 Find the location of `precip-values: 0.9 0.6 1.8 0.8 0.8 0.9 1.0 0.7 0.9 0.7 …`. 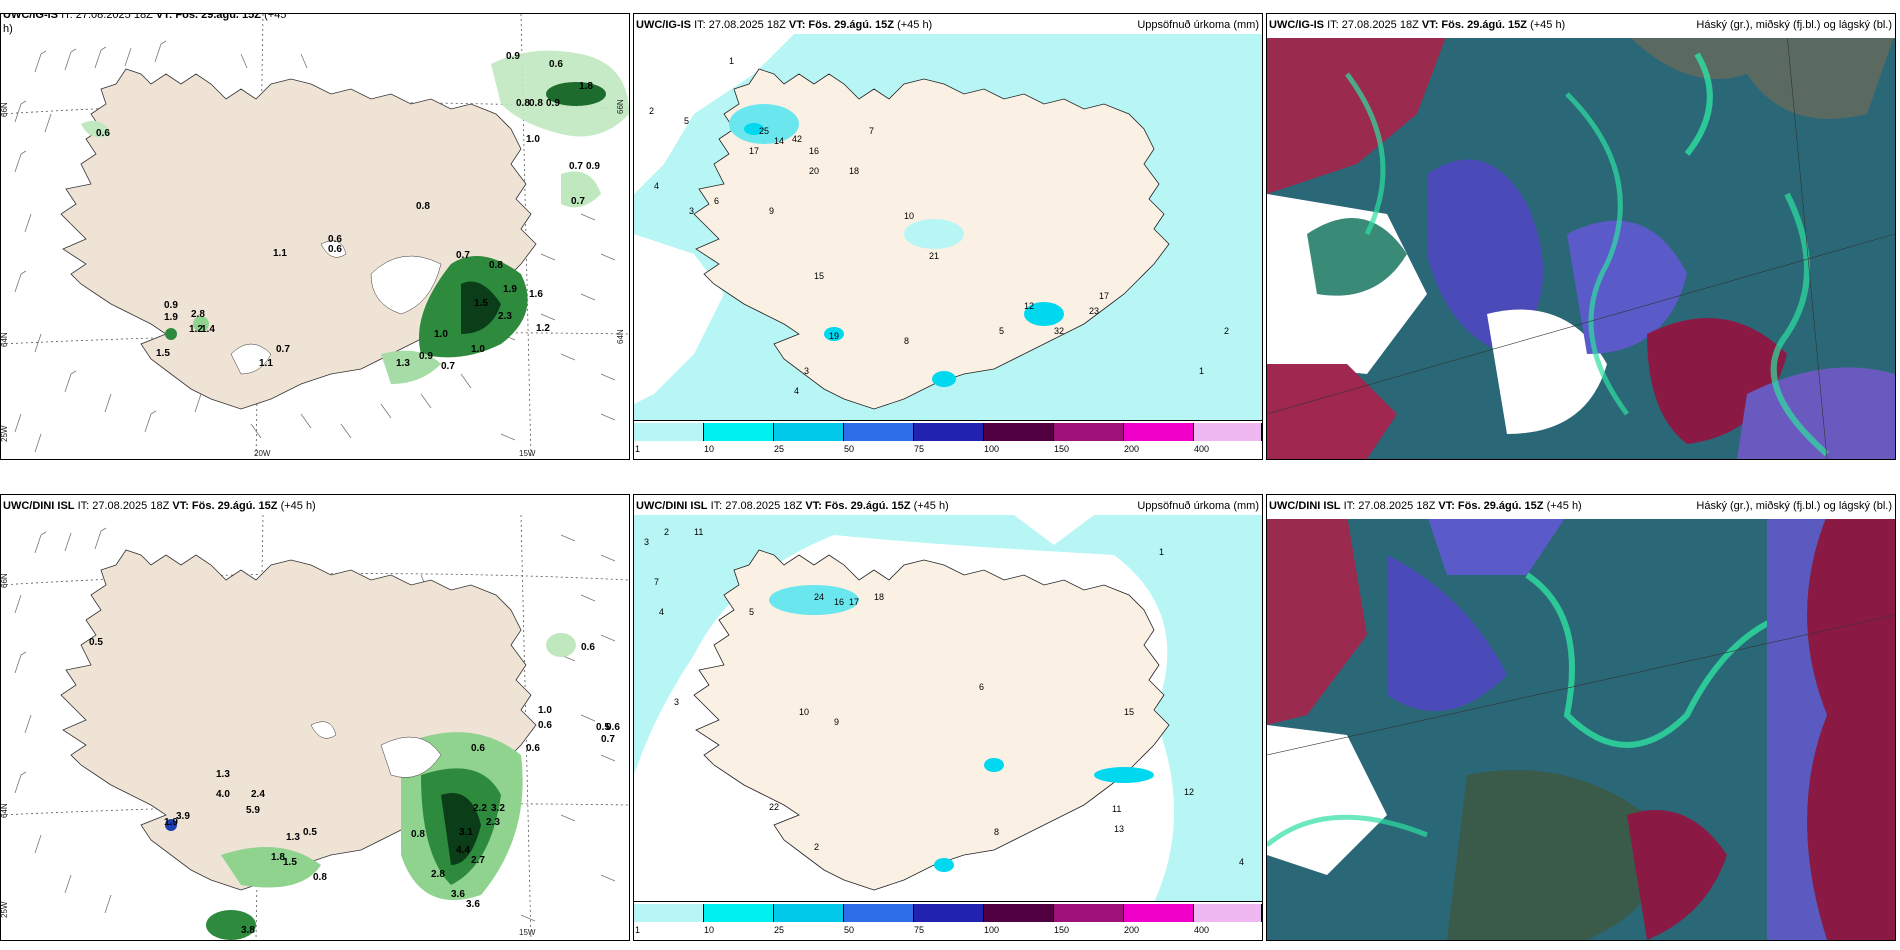

precip-values: 0.9 0.6 1.8 0.8 0.8 0.9 1.0 0.7 0.9 0.7 … is located at coordinates (348, 211).